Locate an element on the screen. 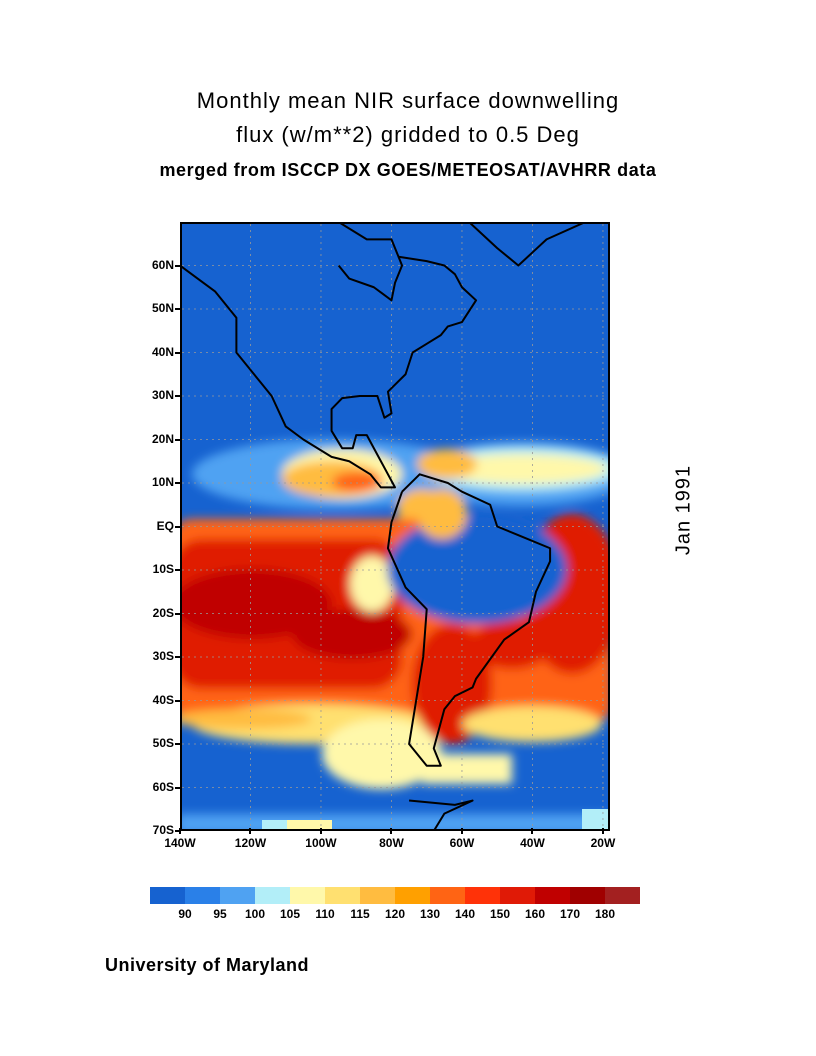 The width and height of the screenshot is (816, 1056). y-tick-label: 20N is located at coordinates (162, 438).